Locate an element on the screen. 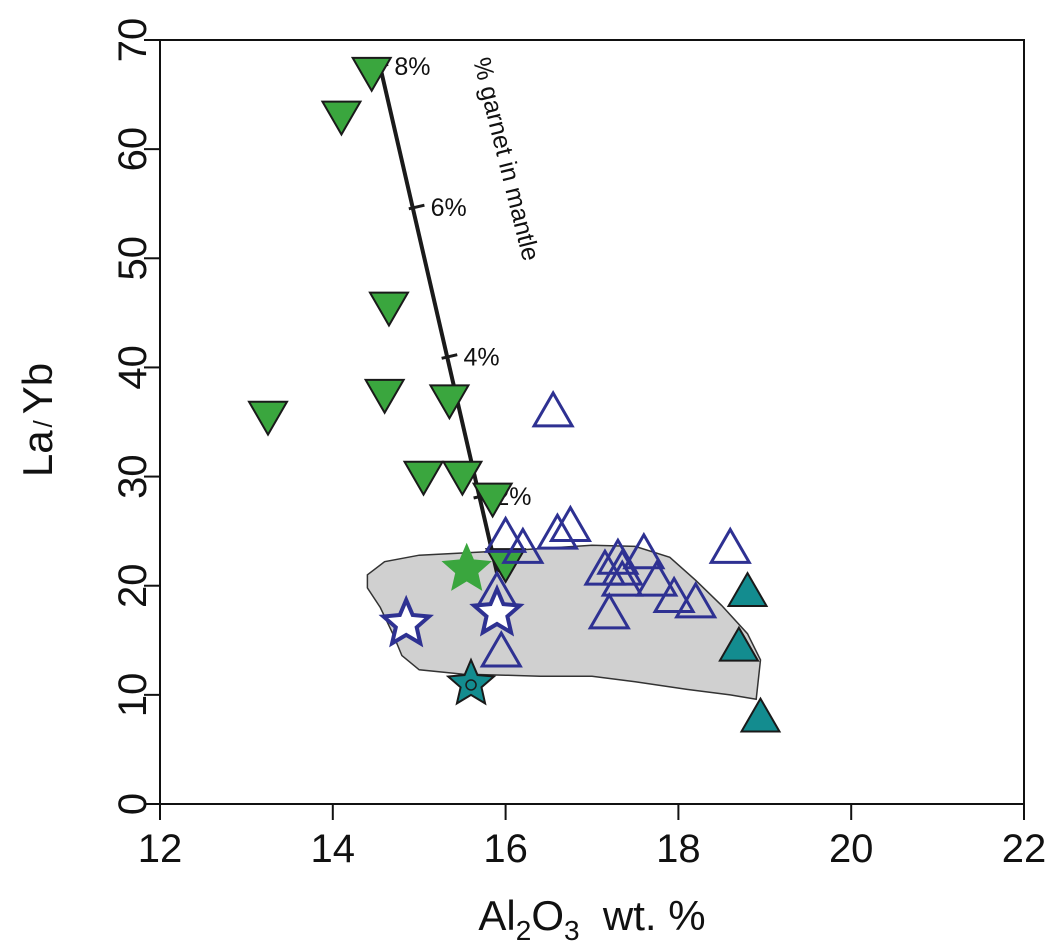  star-dot-marker is located at coordinates (471, 681).